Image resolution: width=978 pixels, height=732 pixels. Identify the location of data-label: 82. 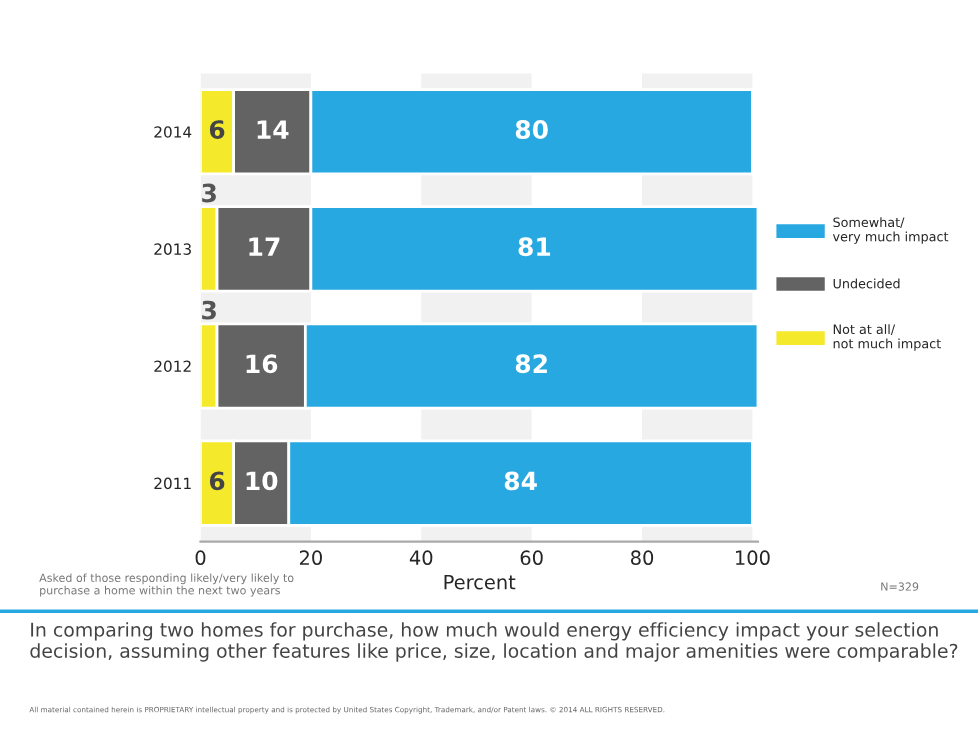
(531, 364).